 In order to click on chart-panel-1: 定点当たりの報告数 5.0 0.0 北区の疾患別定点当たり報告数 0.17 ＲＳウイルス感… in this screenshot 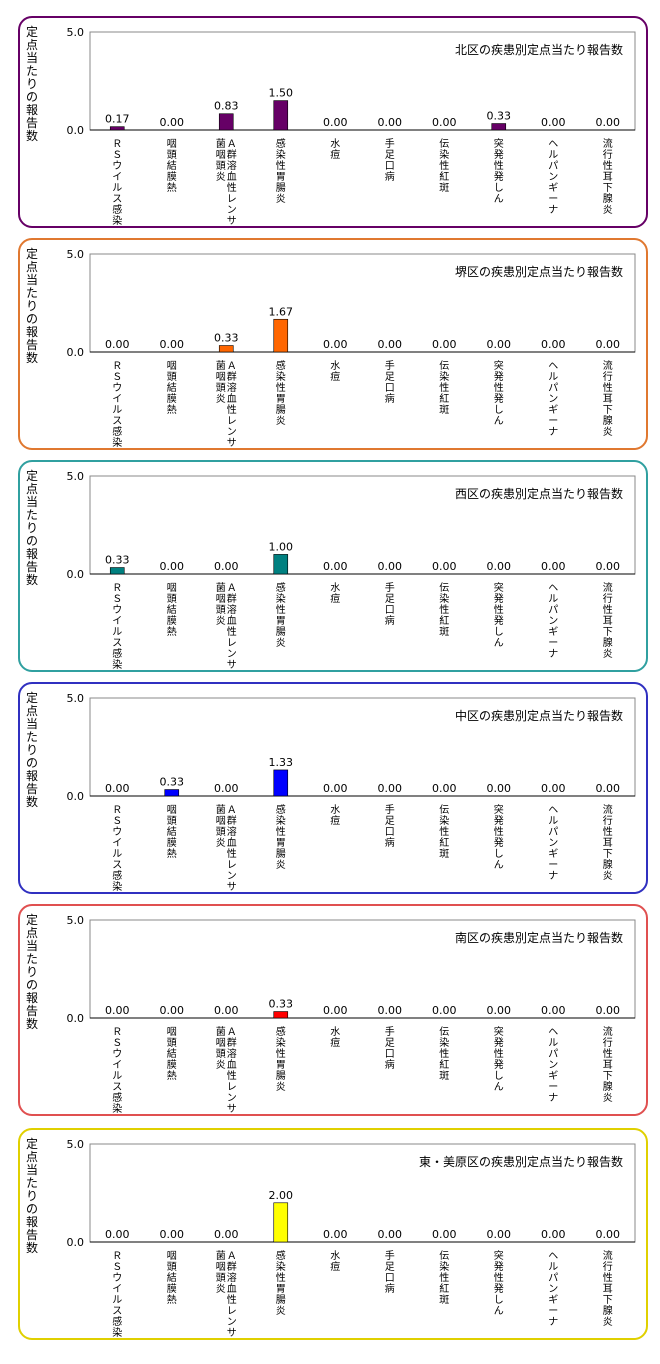, I will do `click(333, 122)`.